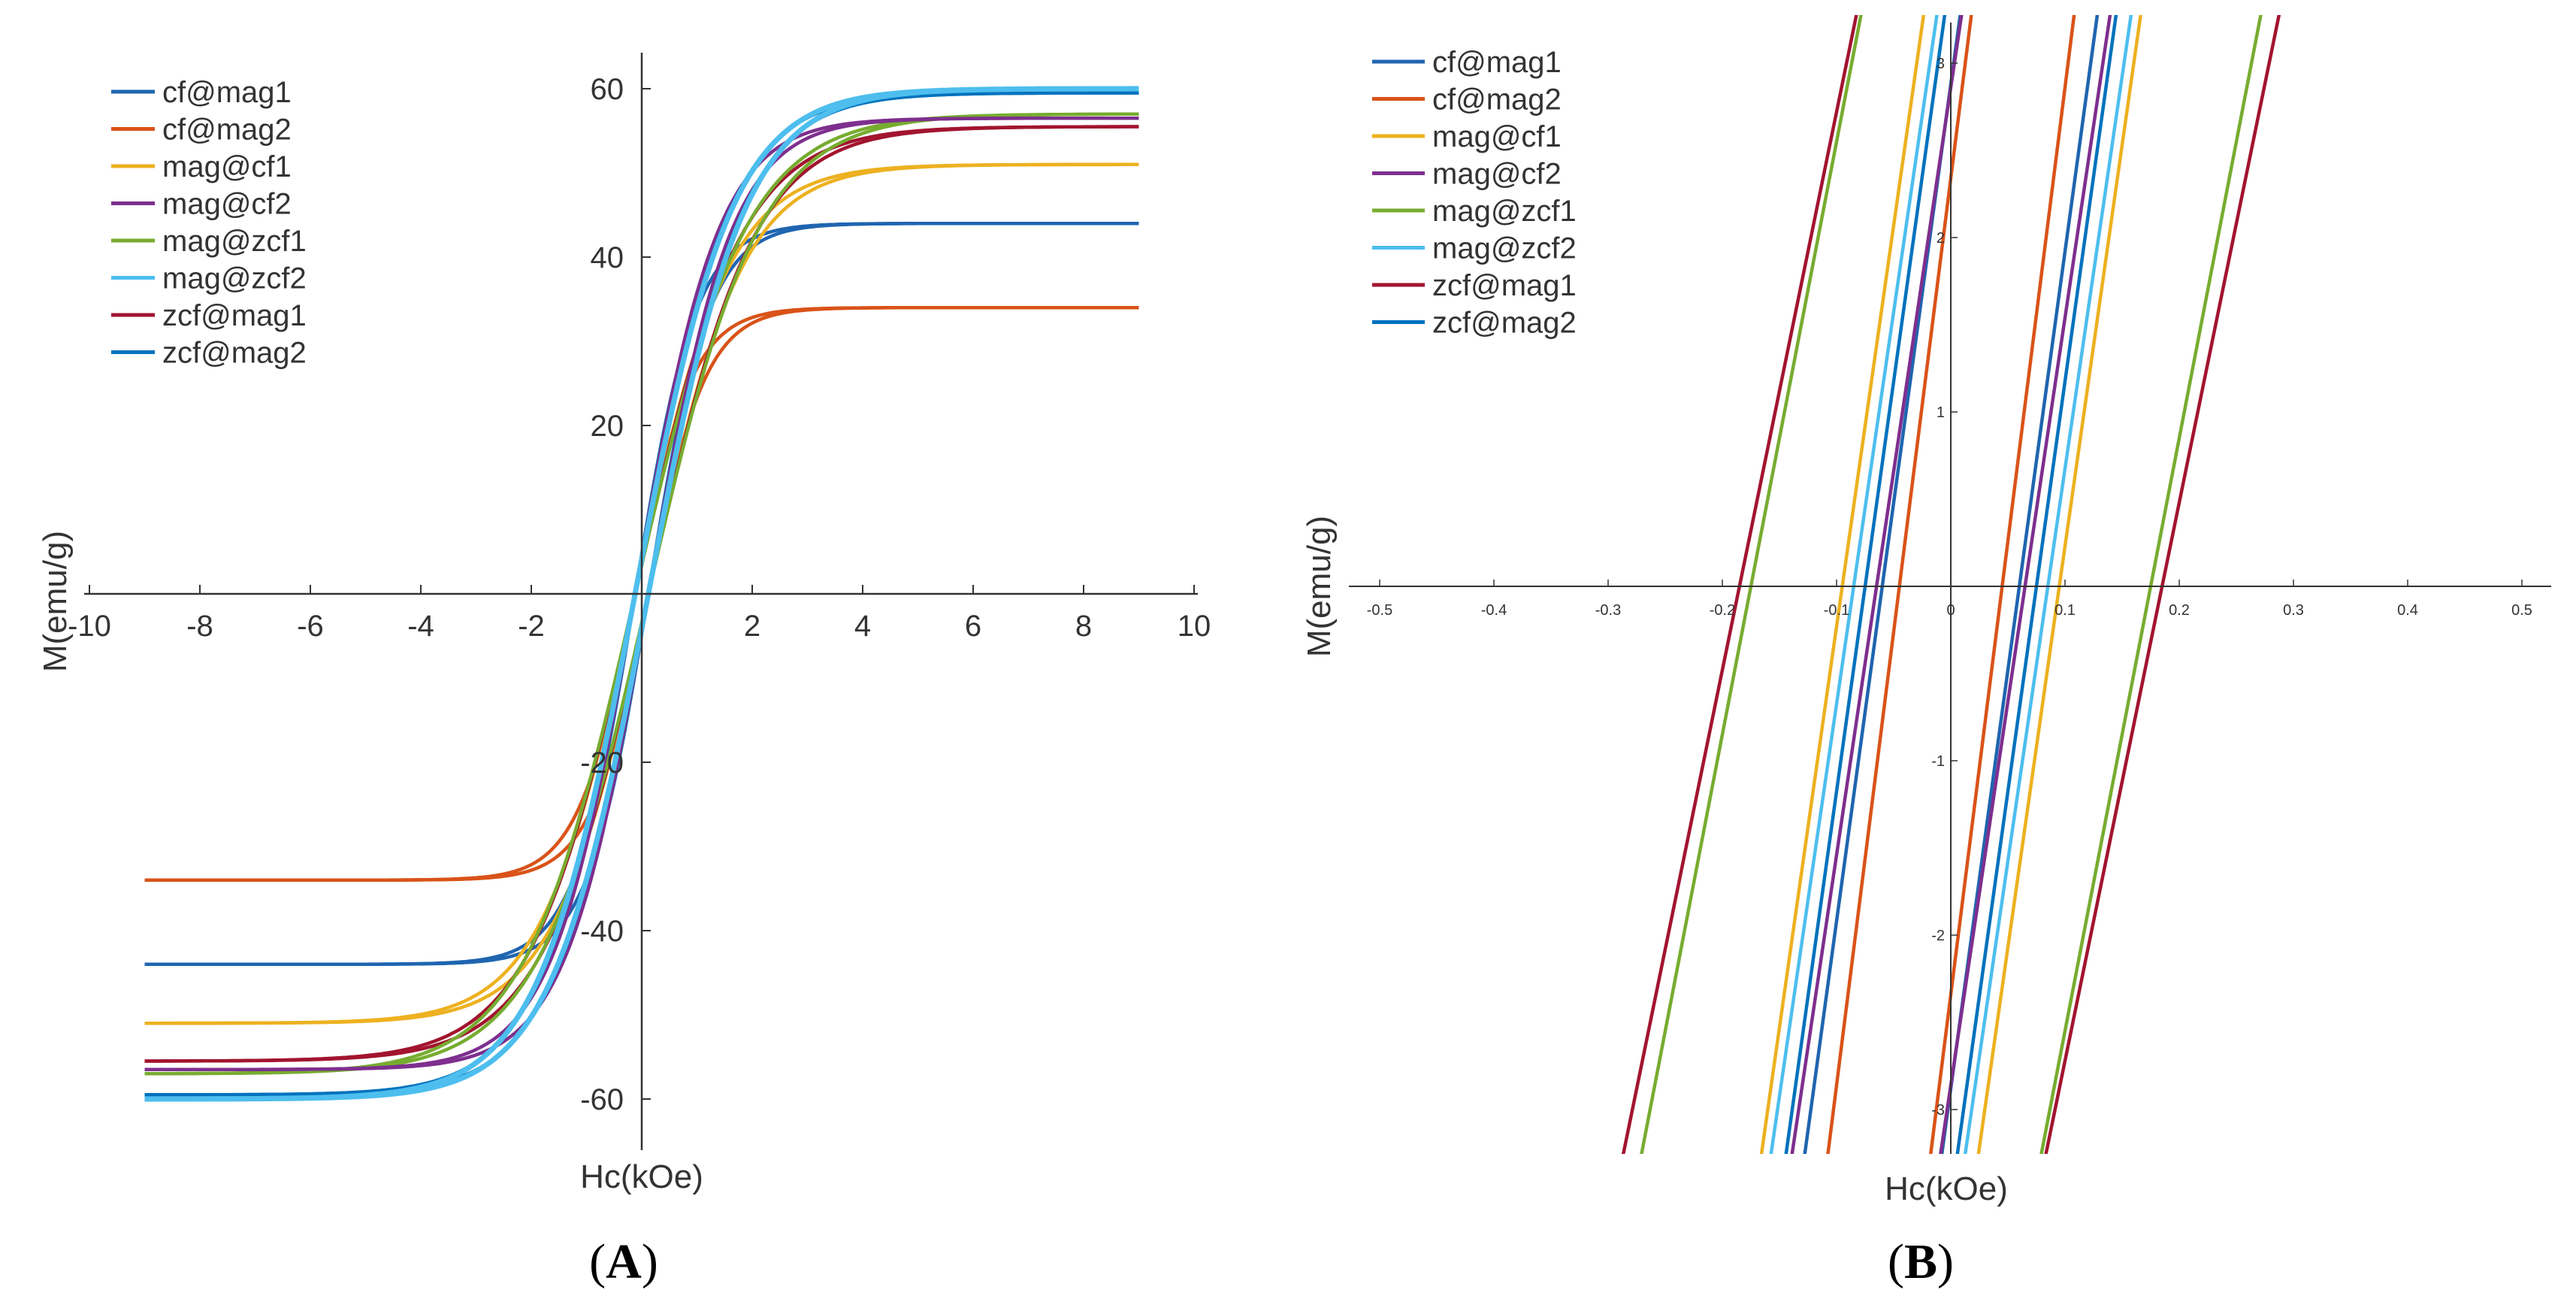 This screenshot has width=2576, height=1308. Describe the element at coordinates (1505, 211) in the screenshot. I see `panel-b-legend-label-mag-at-zcf1: mag@zcf1` at that location.